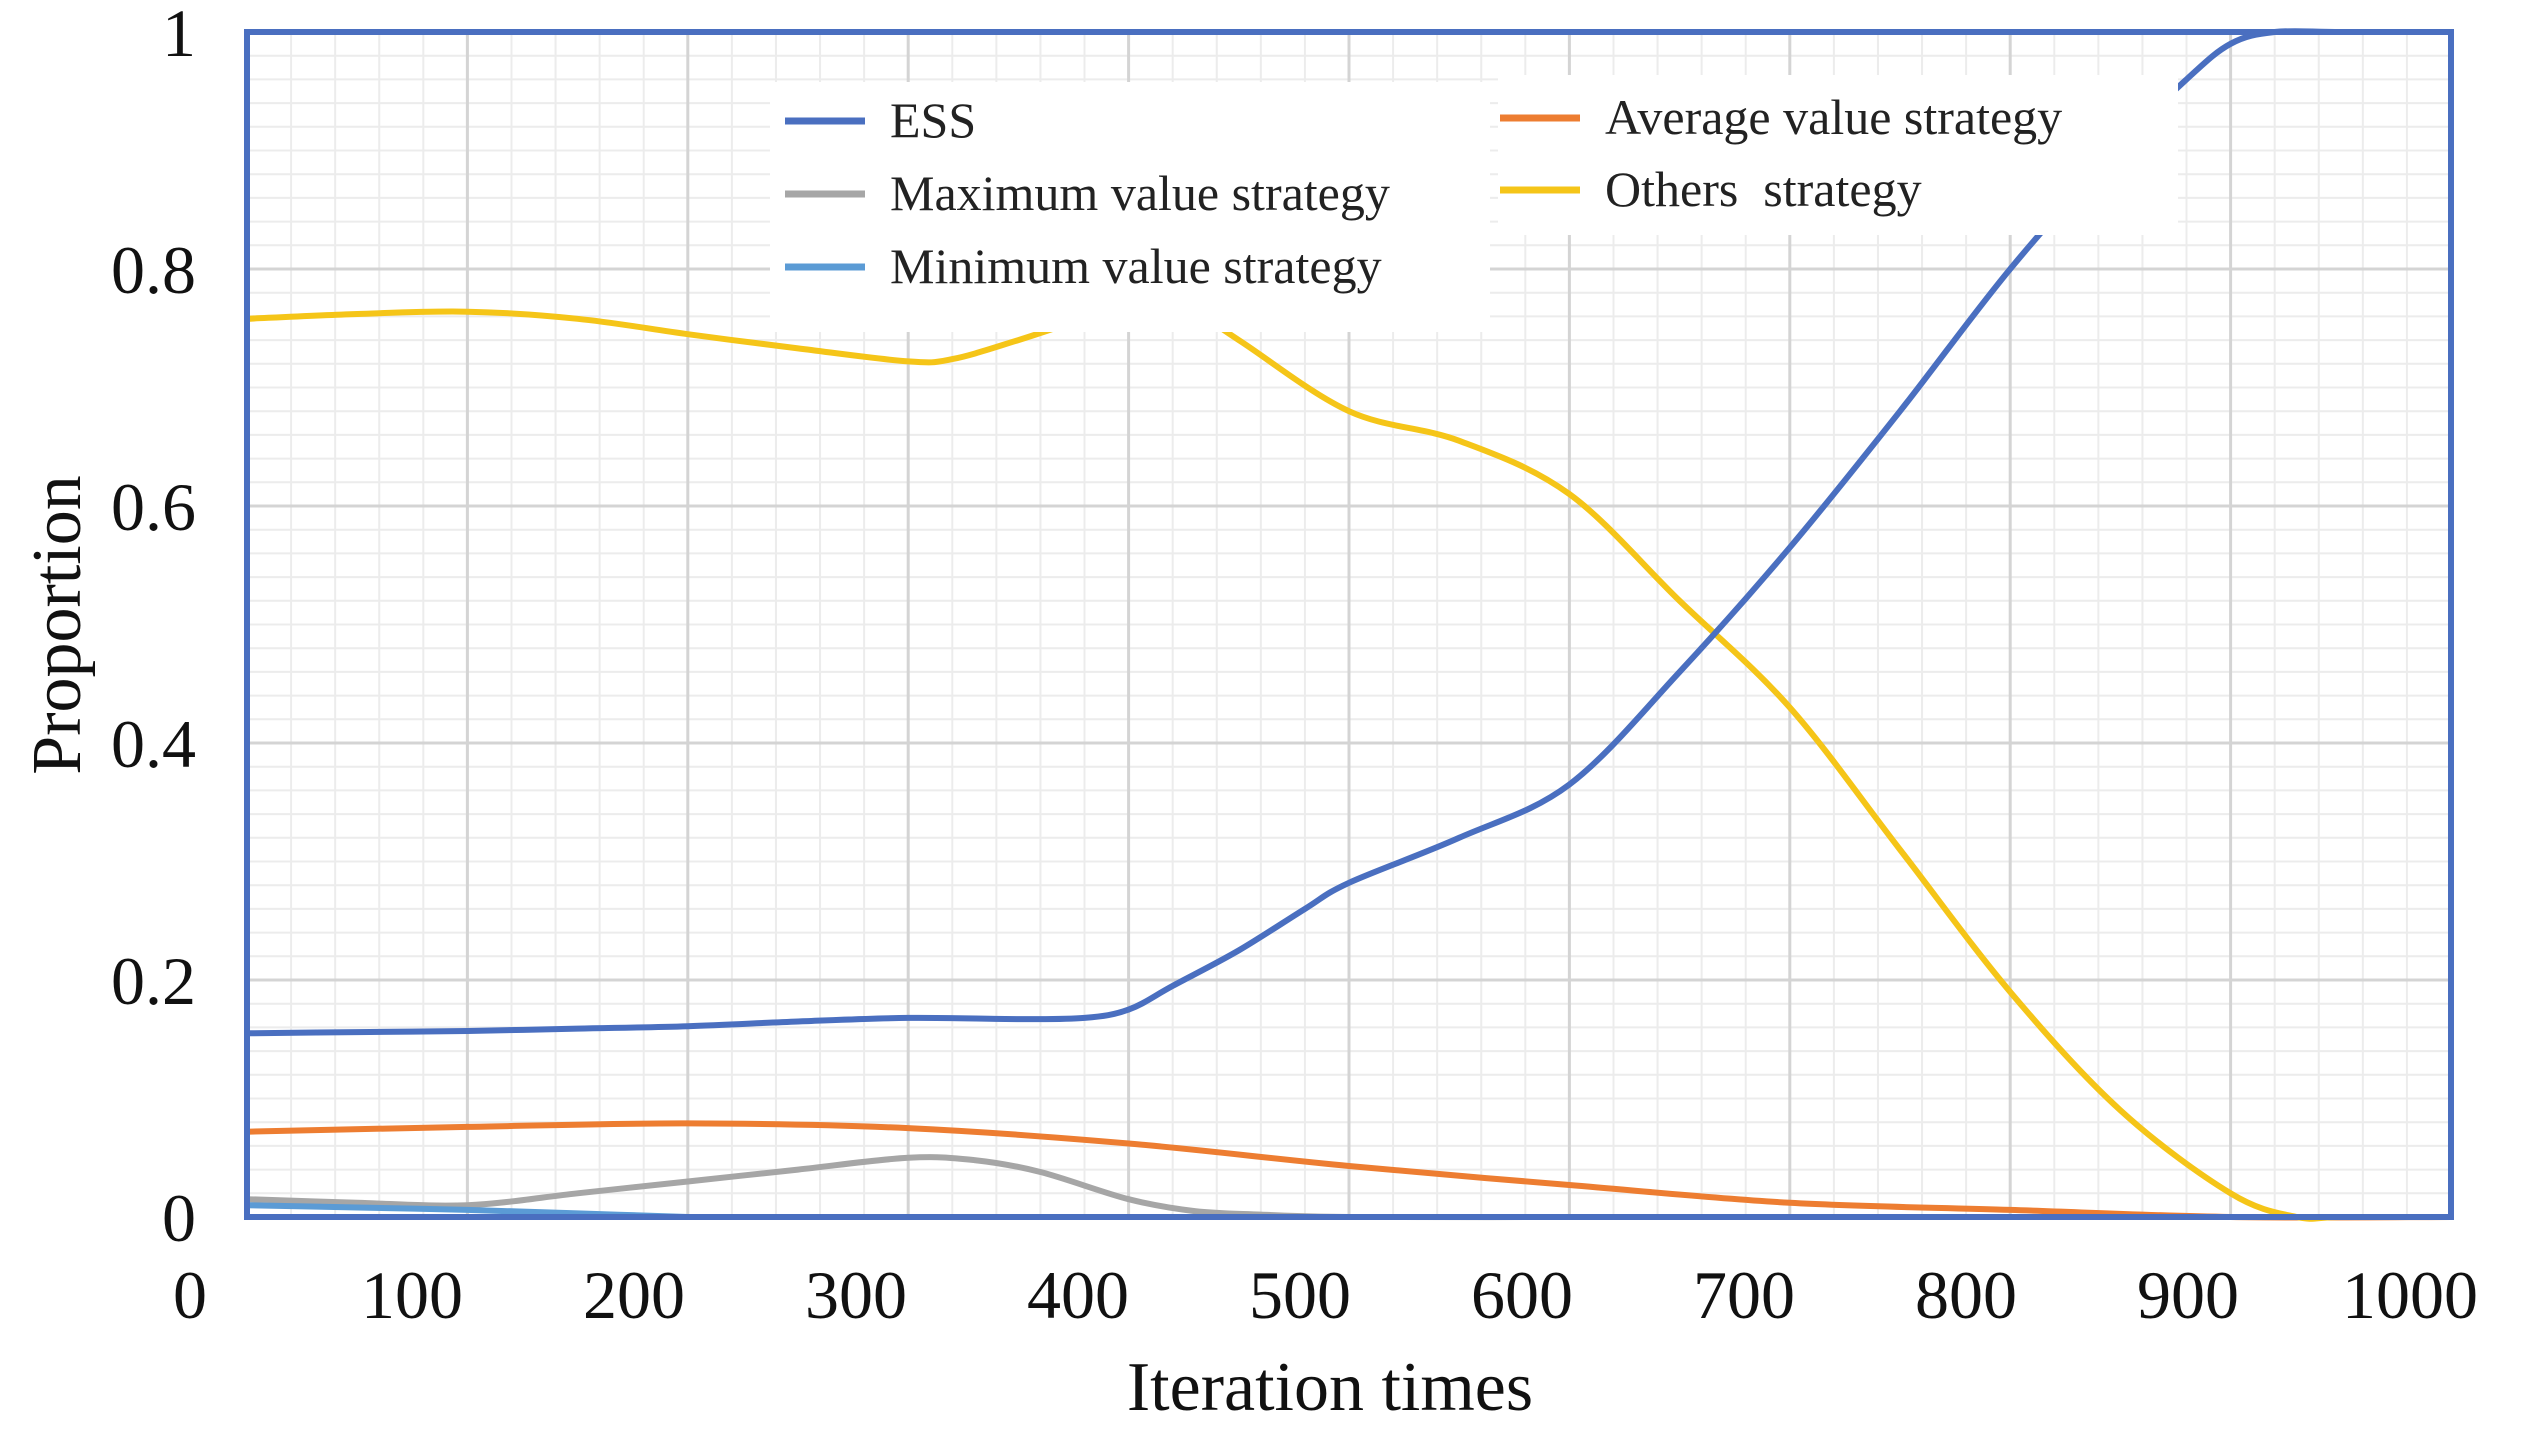  What do you see at coordinates (1078, 1295) in the screenshot?
I see `x-tick-label: 400` at bounding box center [1078, 1295].